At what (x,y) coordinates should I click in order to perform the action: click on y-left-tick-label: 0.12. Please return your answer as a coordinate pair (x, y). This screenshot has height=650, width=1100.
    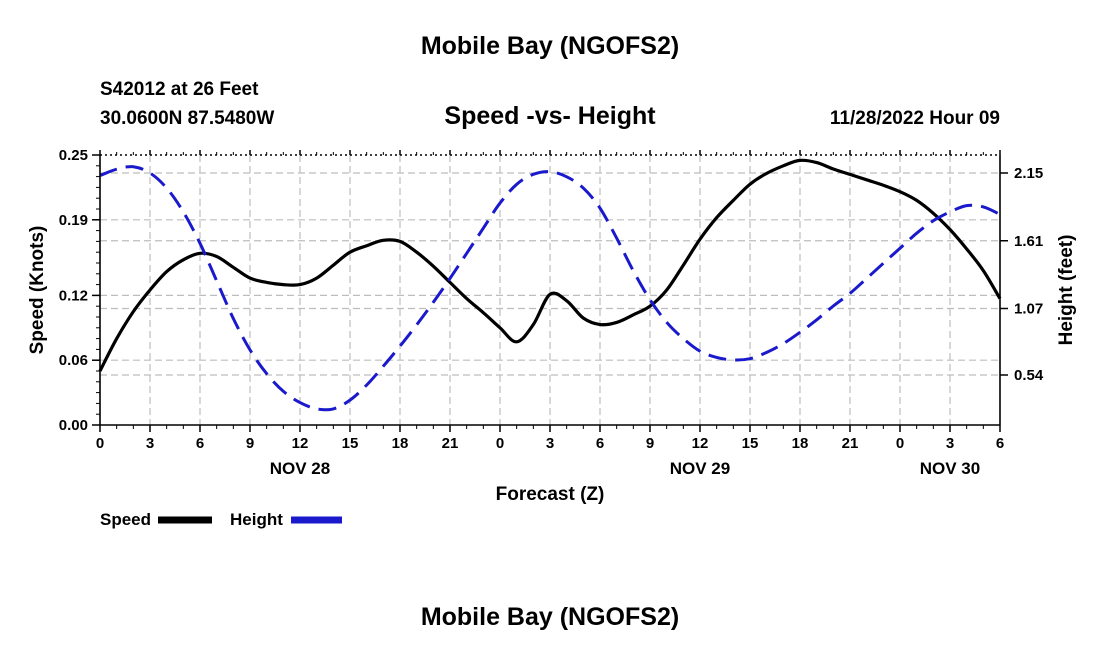
    Looking at the image, I should click on (73, 295).